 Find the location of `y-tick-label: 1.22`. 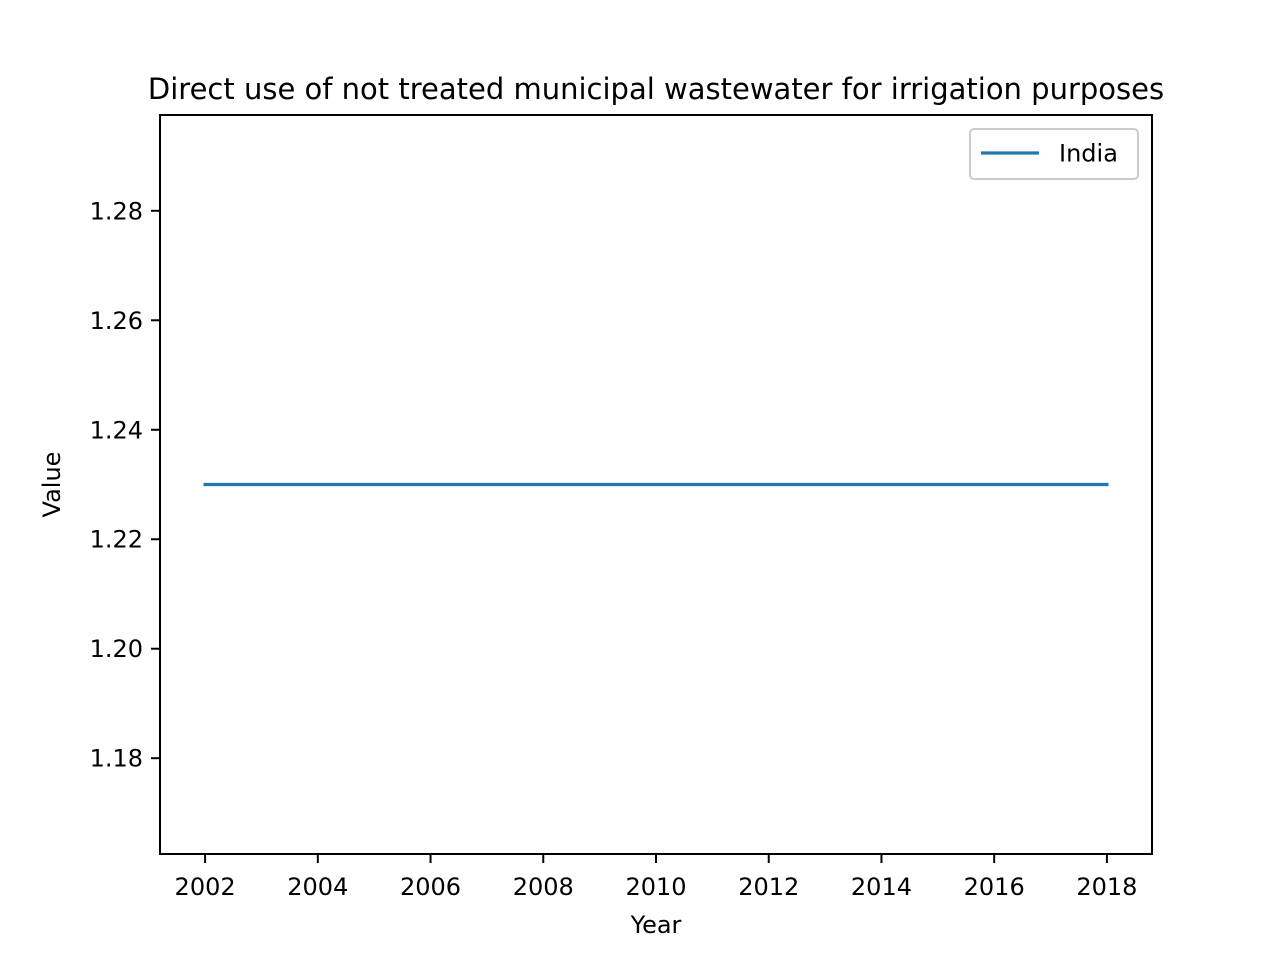

y-tick-label: 1.22 is located at coordinates (116, 540).